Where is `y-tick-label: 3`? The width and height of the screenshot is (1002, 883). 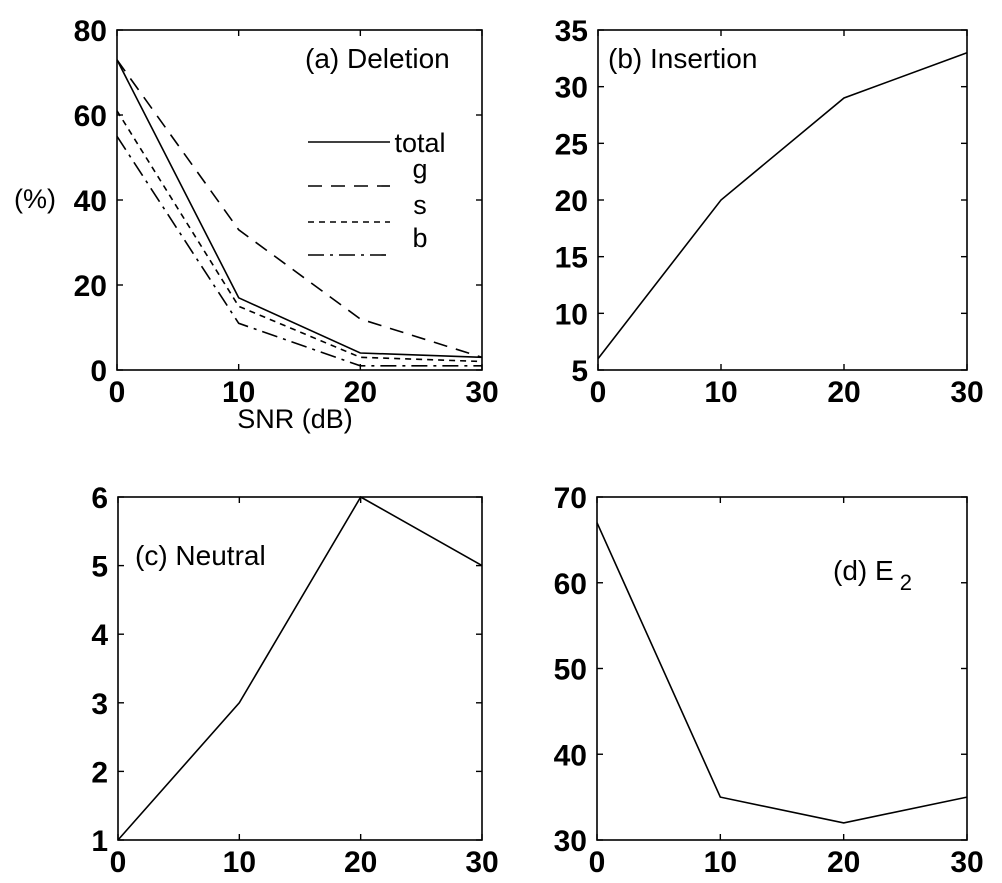
y-tick-label: 3 is located at coordinates (99, 704).